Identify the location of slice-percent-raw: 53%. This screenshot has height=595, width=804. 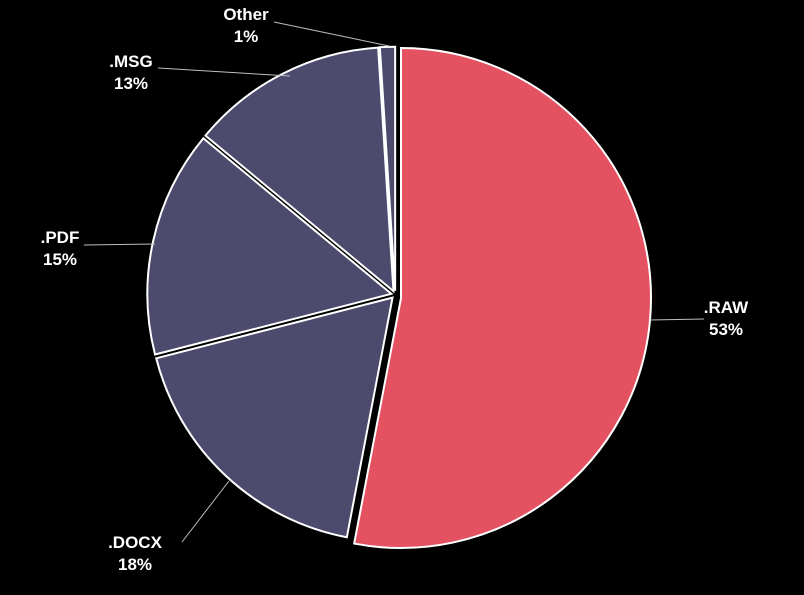
(726, 329).